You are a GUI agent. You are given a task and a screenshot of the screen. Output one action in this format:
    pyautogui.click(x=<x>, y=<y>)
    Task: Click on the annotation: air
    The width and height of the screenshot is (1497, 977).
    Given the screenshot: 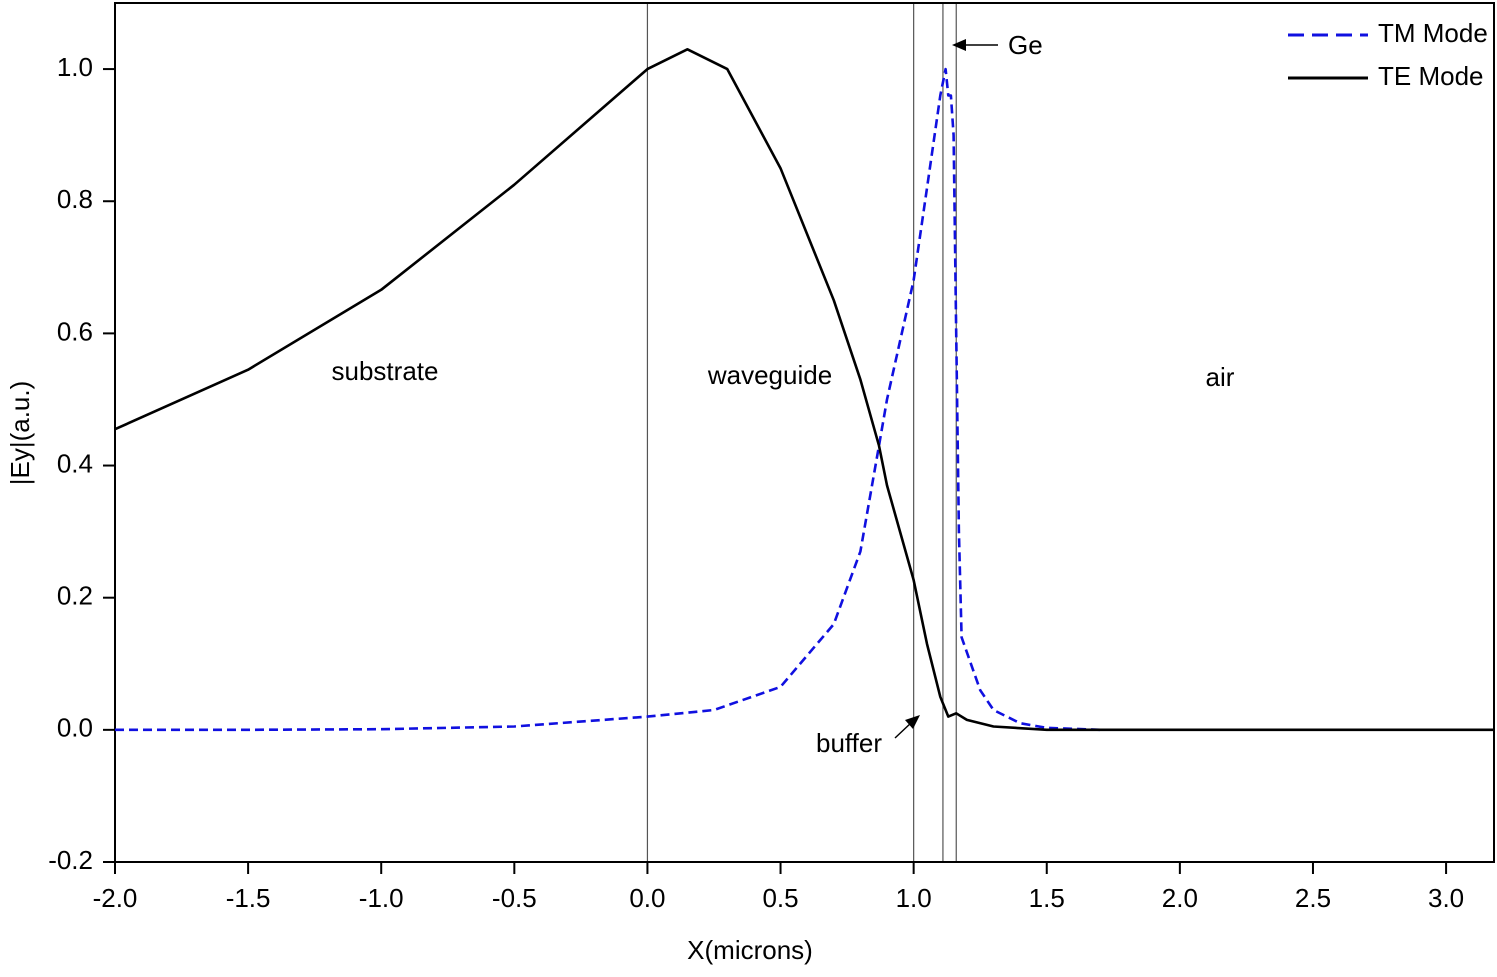 What is the action you would take?
    pyautogui.click(x=1220, y=377)
    